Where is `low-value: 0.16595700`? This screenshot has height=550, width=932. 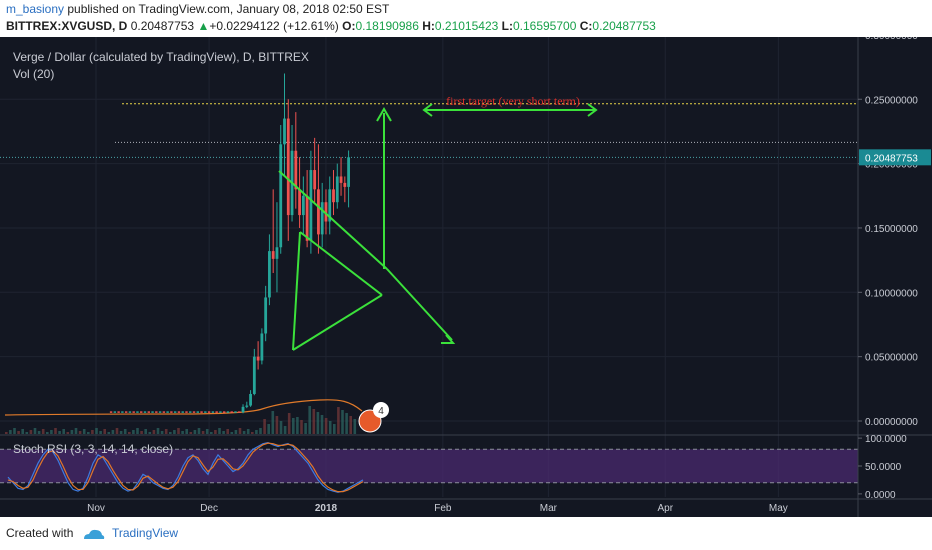 low-value: 0.16595700 is located at coordinates (544, 26).